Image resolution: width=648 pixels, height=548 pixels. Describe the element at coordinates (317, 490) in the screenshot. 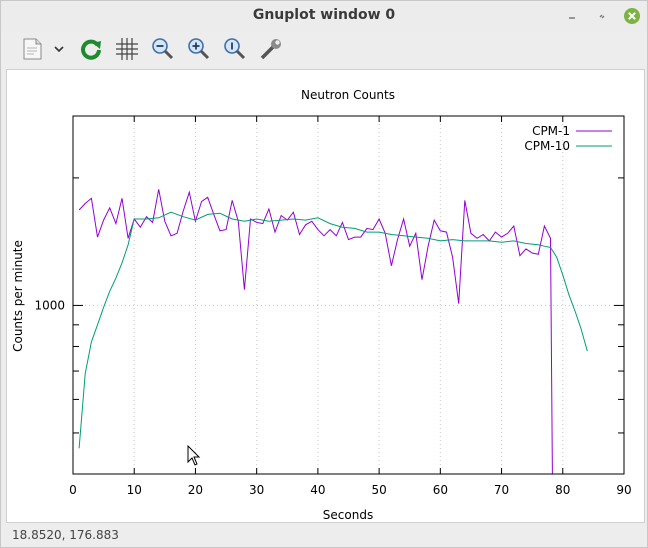

I see `x-tick-label: 40` at that location.